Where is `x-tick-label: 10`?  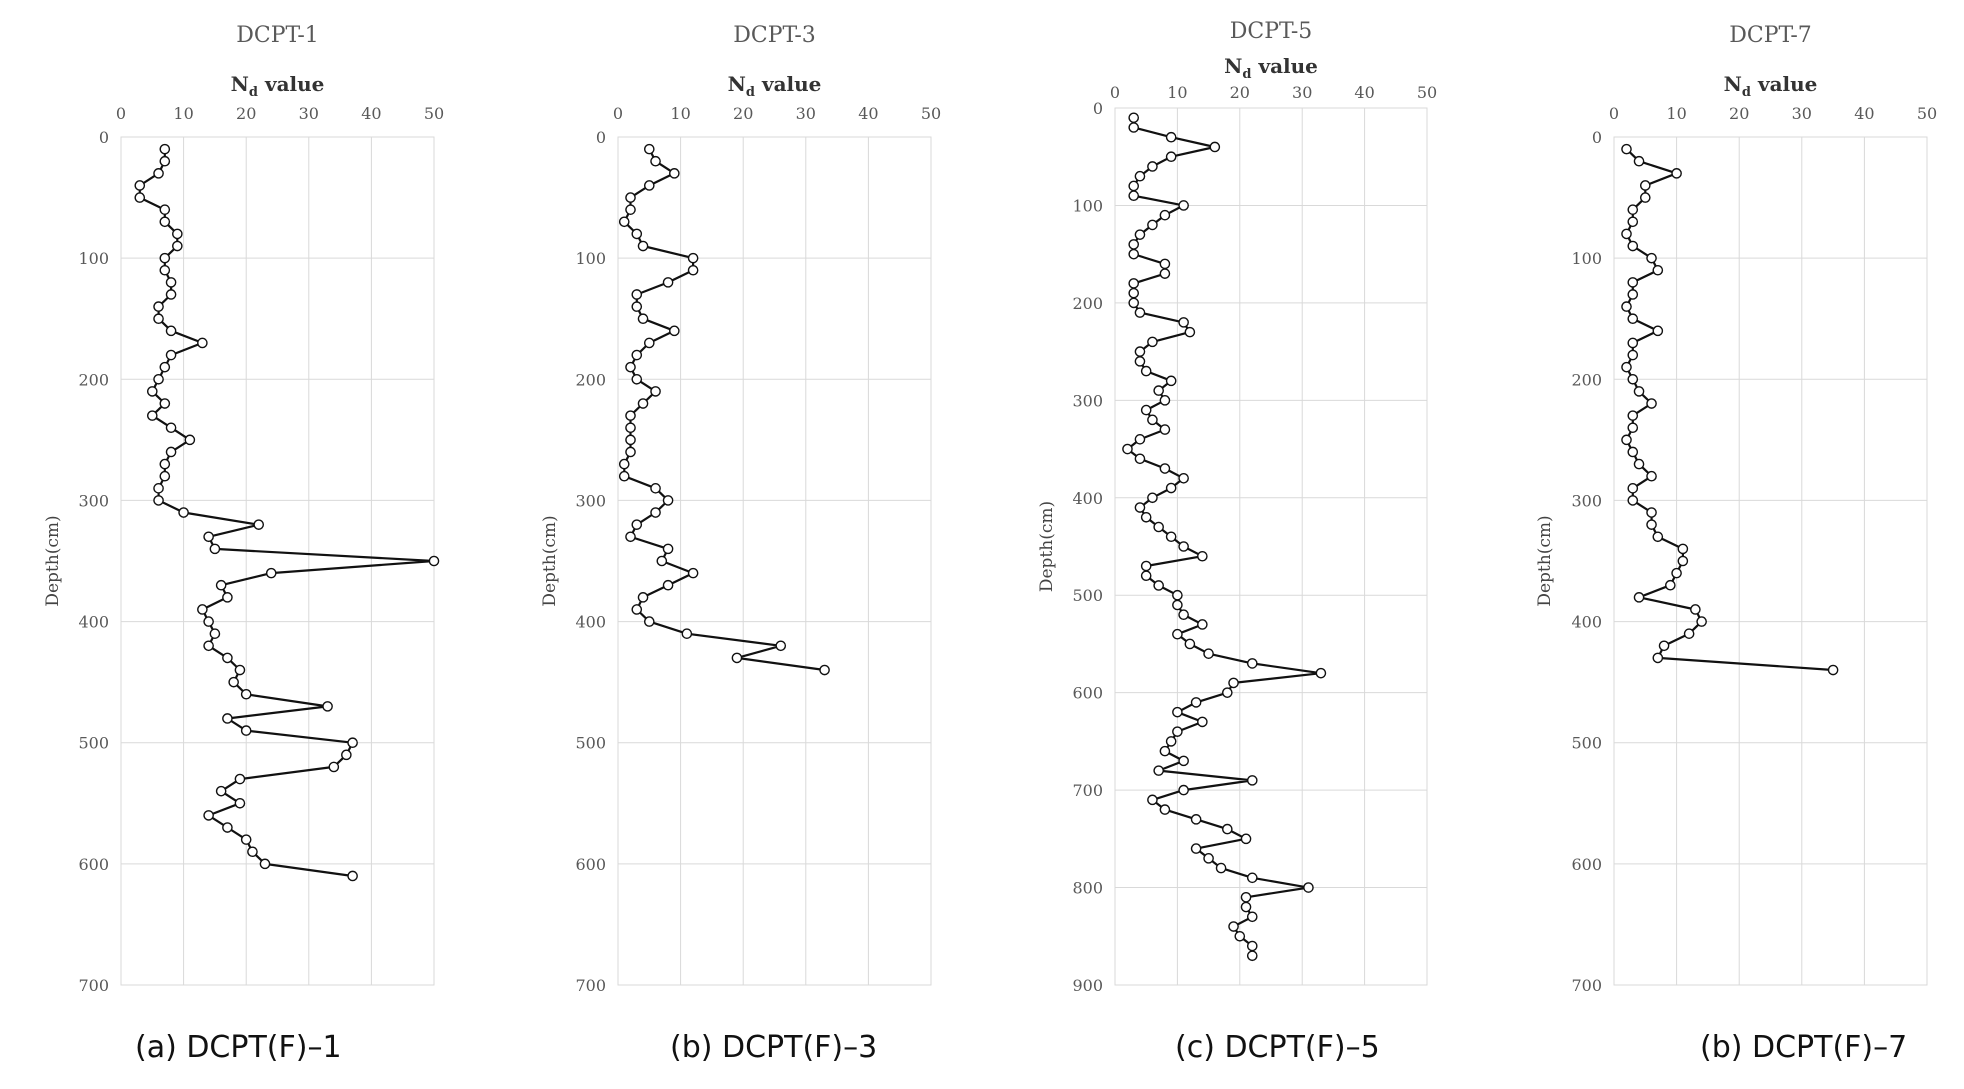
x-tick-label: 10 is located at coordinates (183, 113).